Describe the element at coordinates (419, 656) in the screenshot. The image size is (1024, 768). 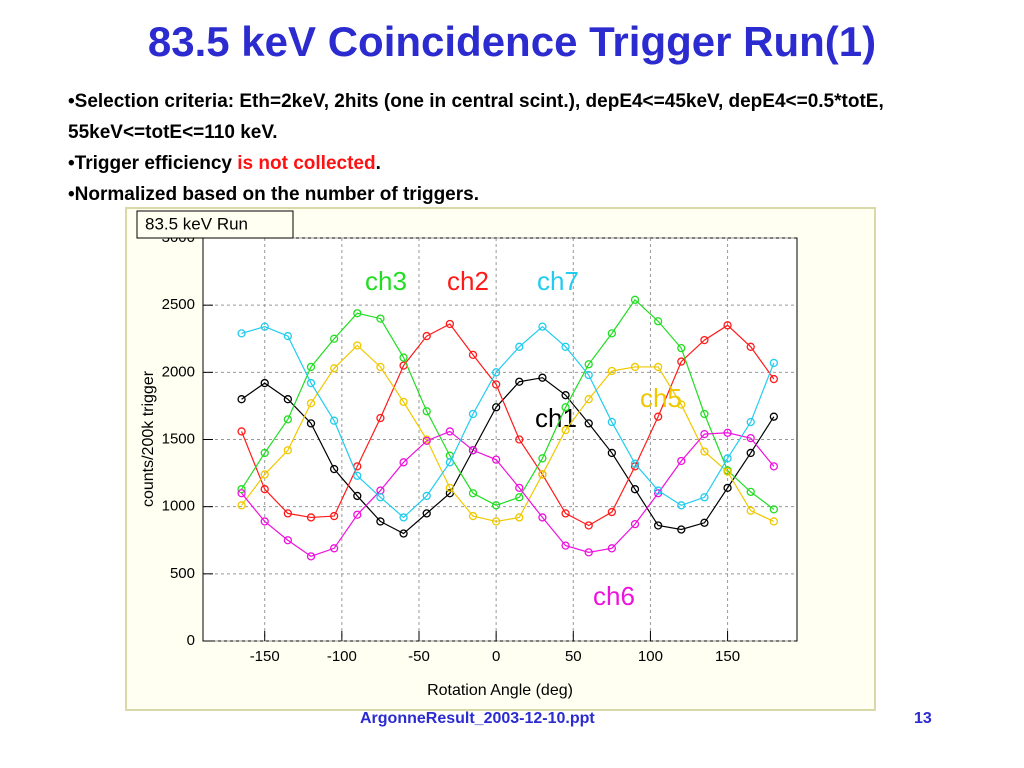
I see `x-tick-label: -50` at that location.